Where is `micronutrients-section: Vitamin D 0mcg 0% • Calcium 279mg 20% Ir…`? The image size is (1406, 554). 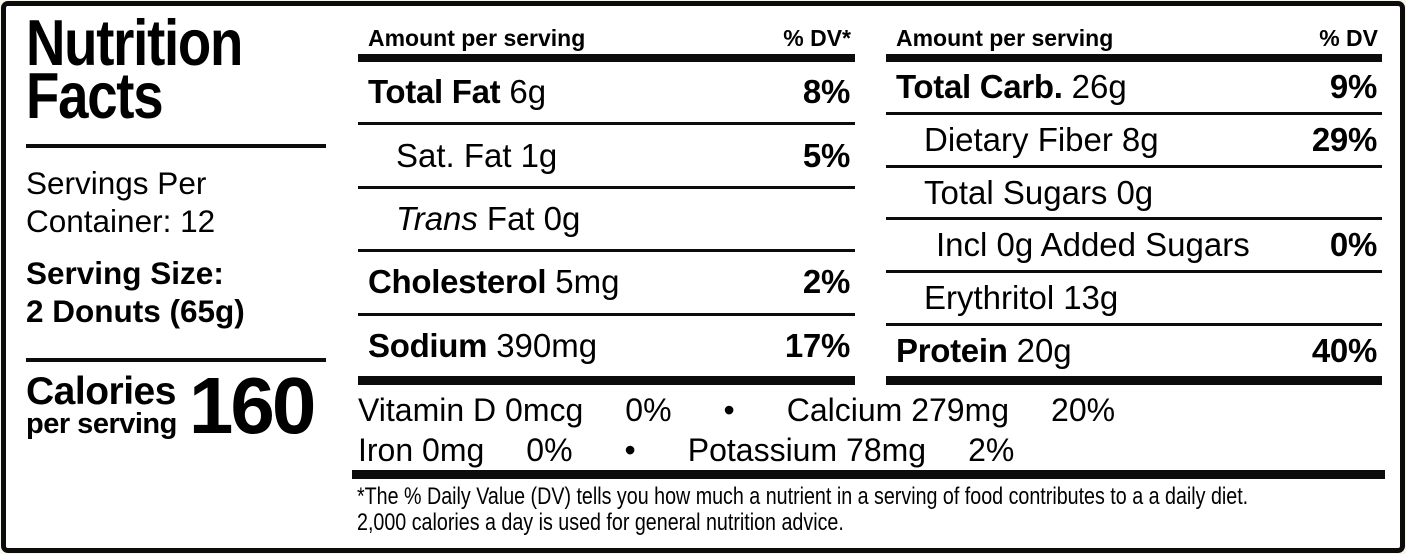
micronutrients-section: Vitamin D 0mcg 0% • Calcium 279mg 20% Ir… is located at coordinates (873, 430).